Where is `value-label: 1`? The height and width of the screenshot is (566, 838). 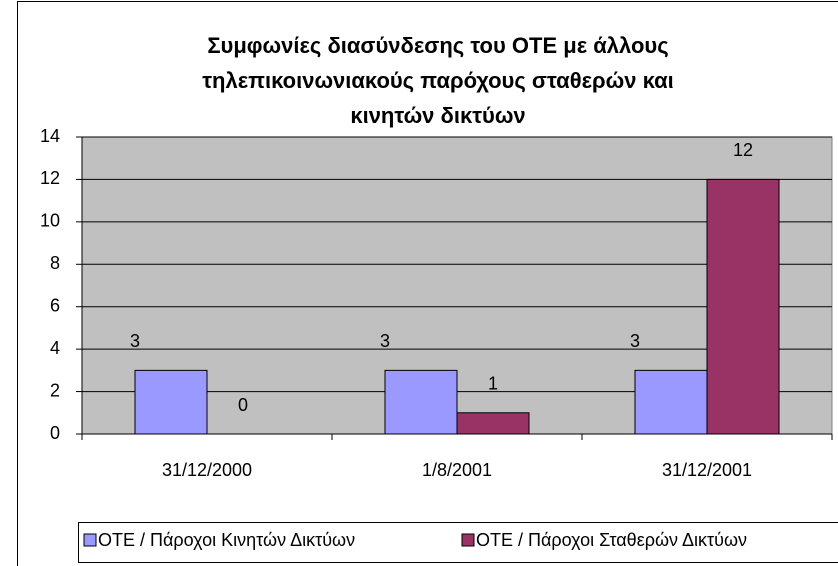
value-label: 1 is located at coordinates (493, 384).